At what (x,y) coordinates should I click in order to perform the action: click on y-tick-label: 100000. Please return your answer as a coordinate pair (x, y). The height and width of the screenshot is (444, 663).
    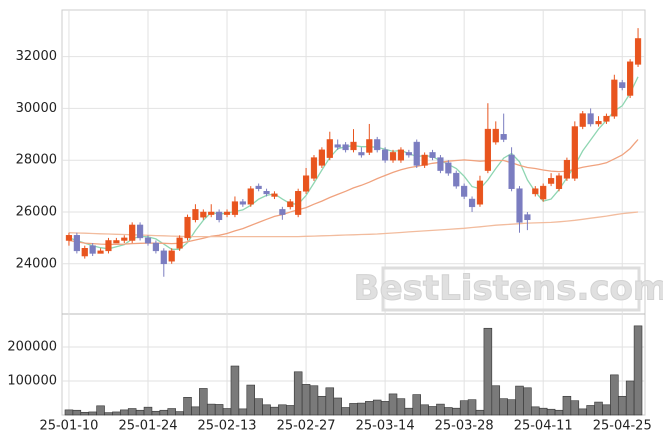
    Looking at the image, I should click on (32, 380).